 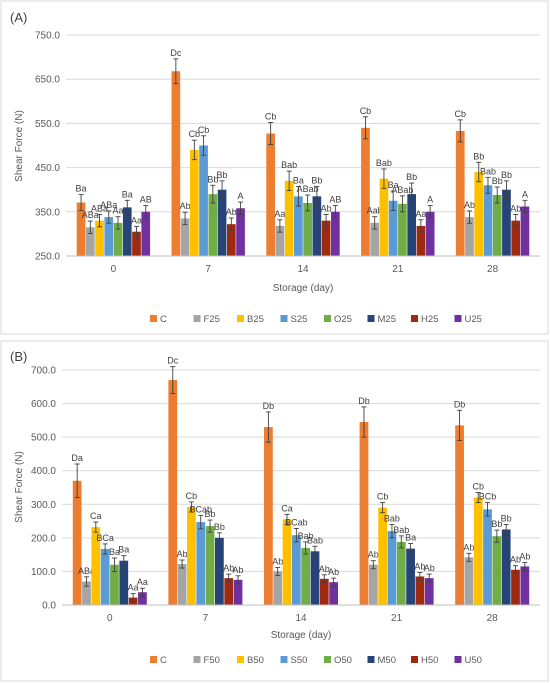 I want to click on legend-label: M25, so click(x=387, y=319).